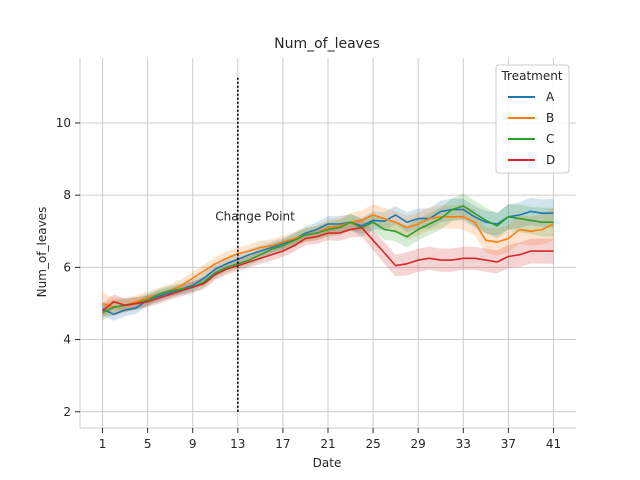 The height and width of the screenshot is (480, 640). I want to click on x-tick-label: 13, so click(237, 444).